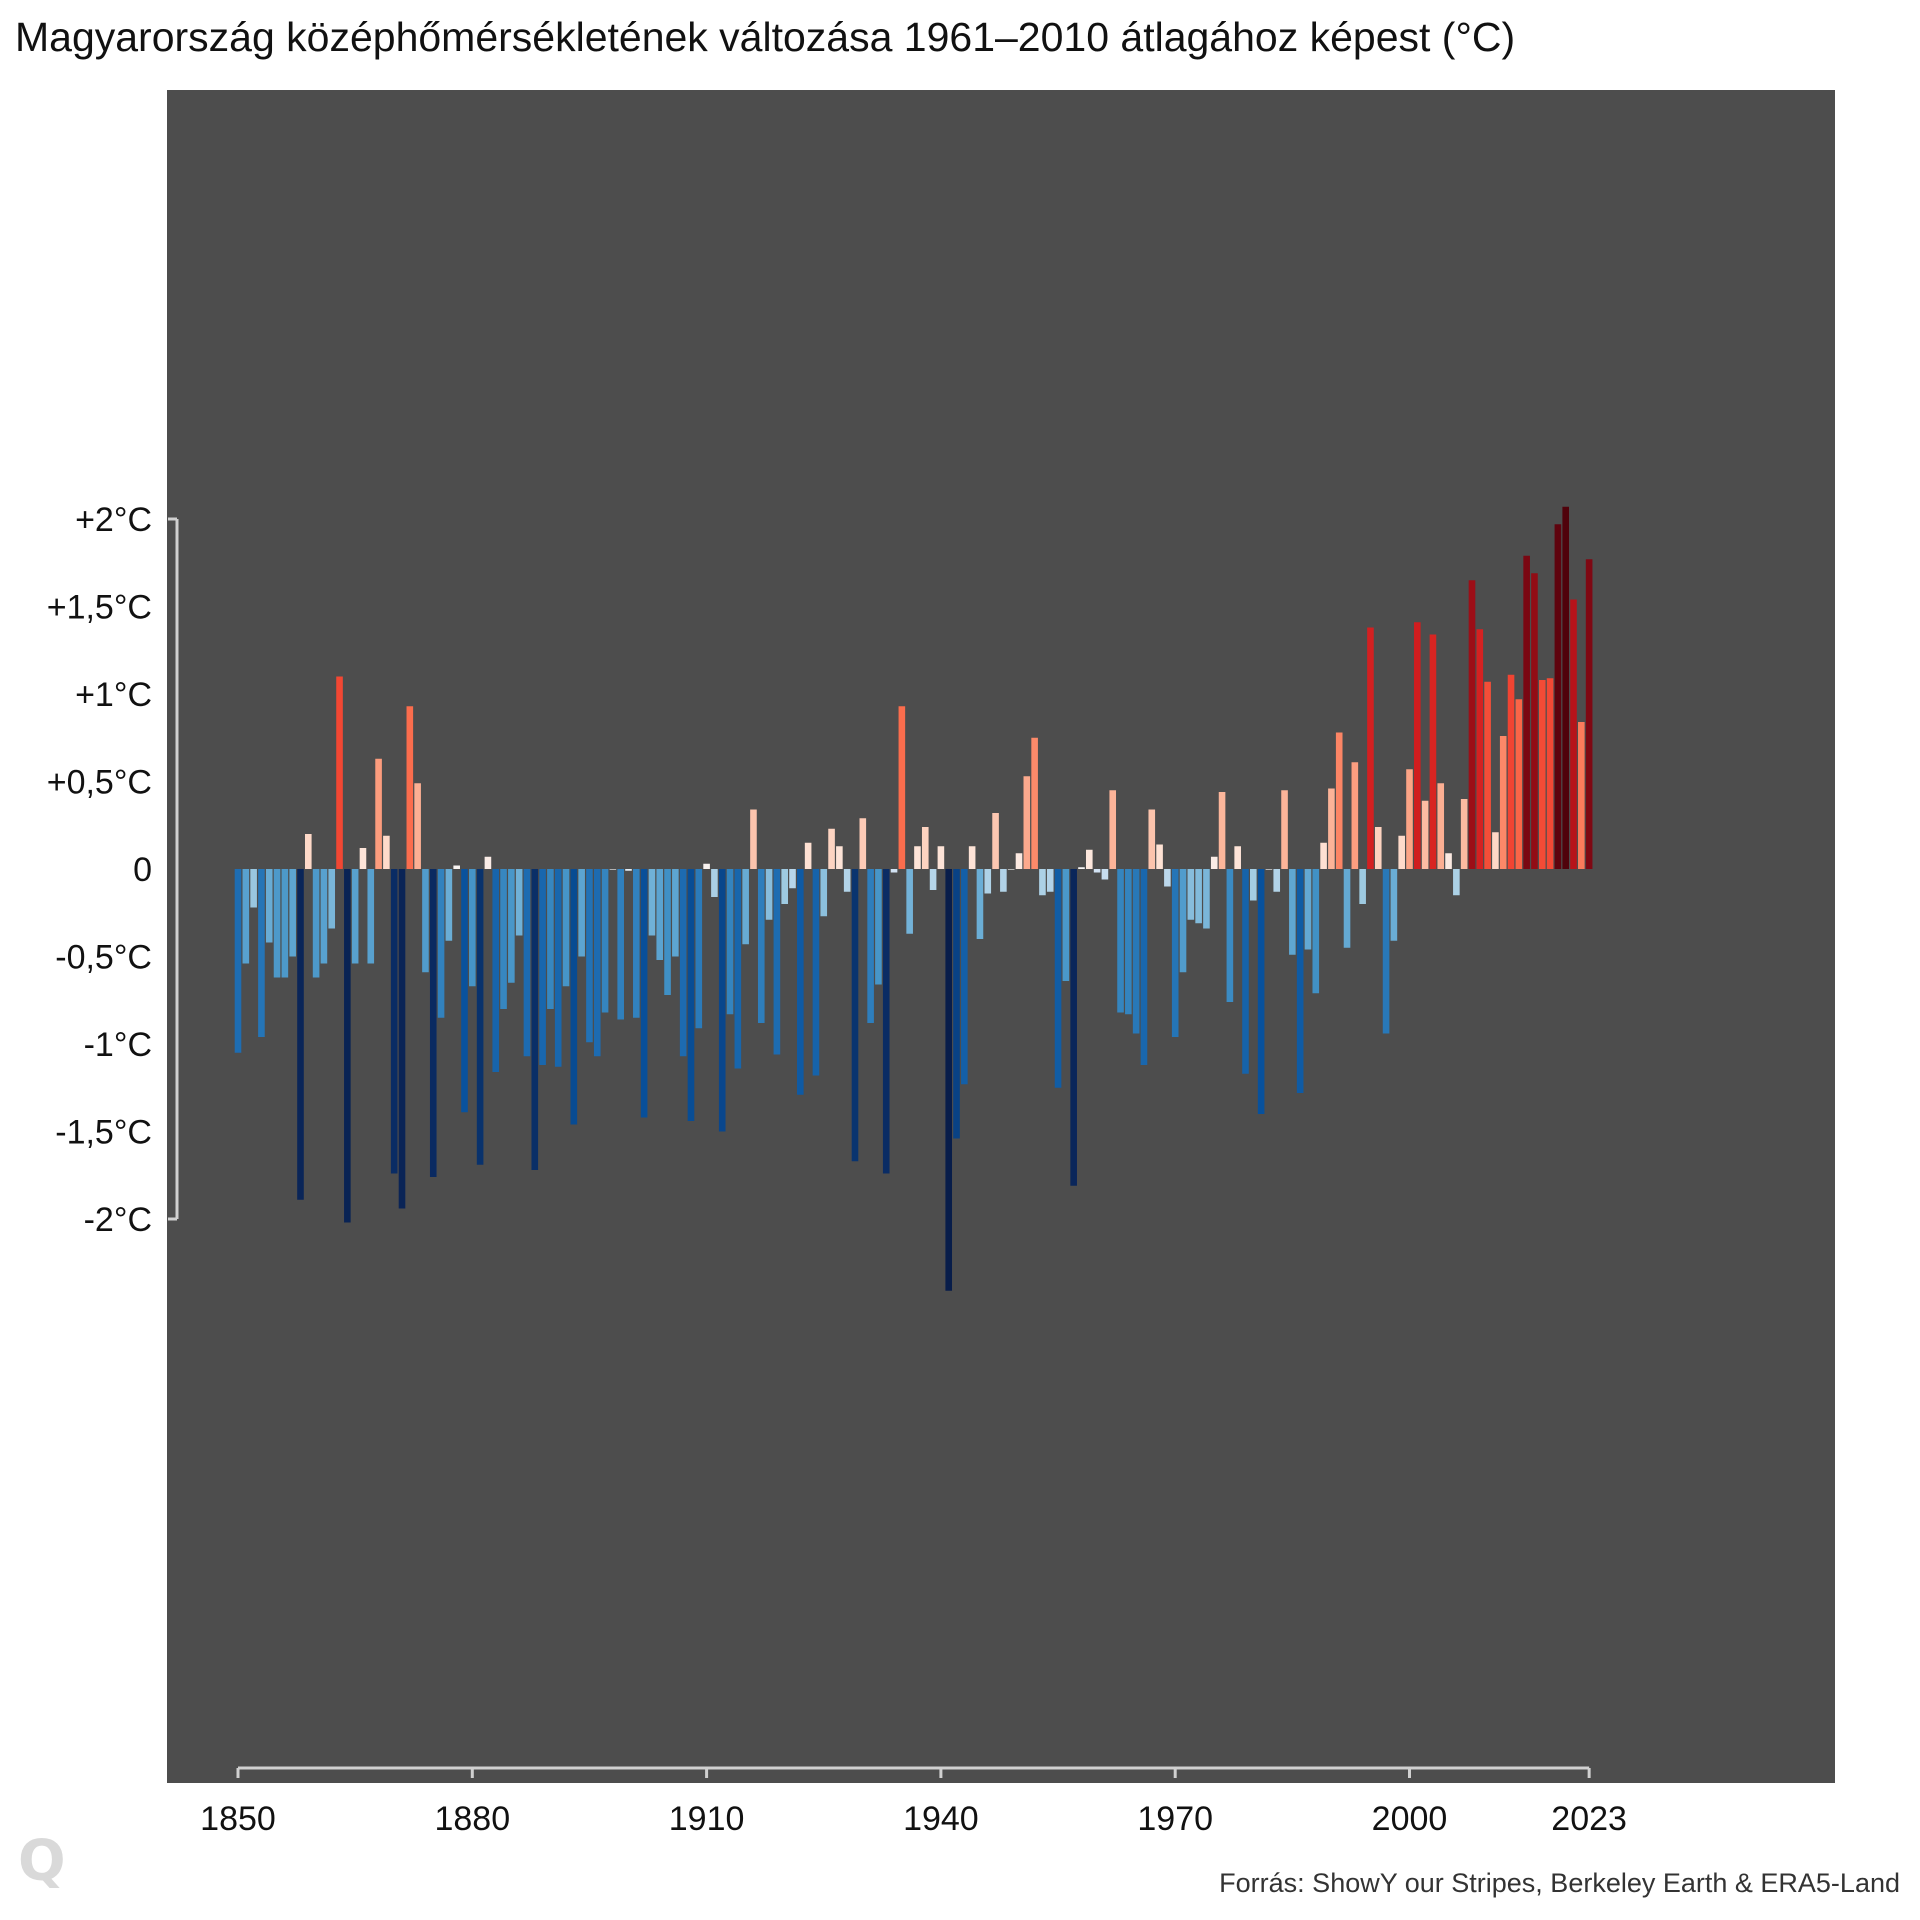 Image resolution: width=1920 pixels, height=1920 pixels. Describe the element at coordinates (1464, 834) in the screenshot. I see `bar-2007: 2007: 0.4` at that location.